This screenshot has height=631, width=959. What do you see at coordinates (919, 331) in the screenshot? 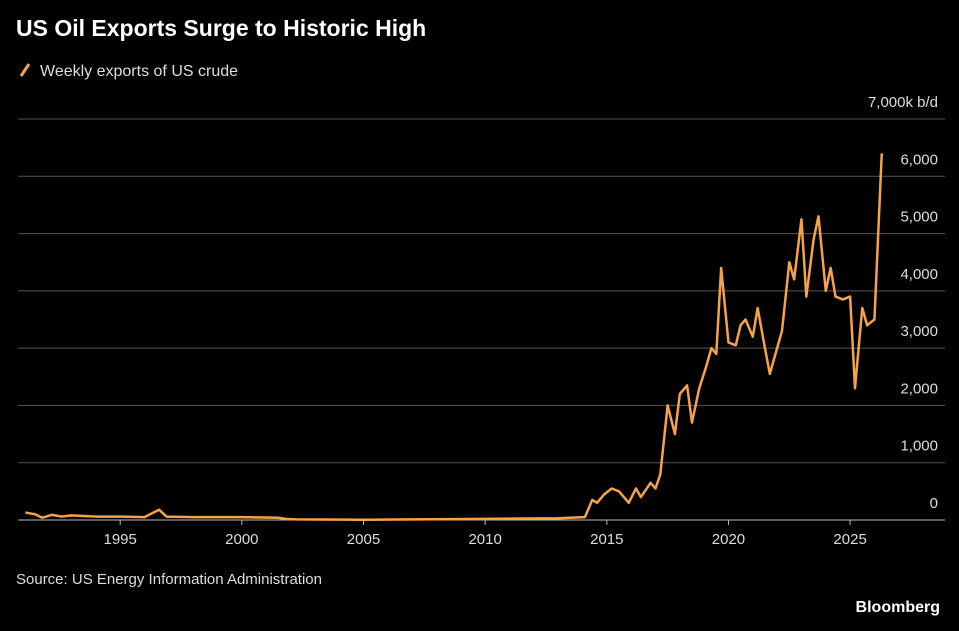
I see `y-tick-label: 3,000` at bounding box center [919, 331].